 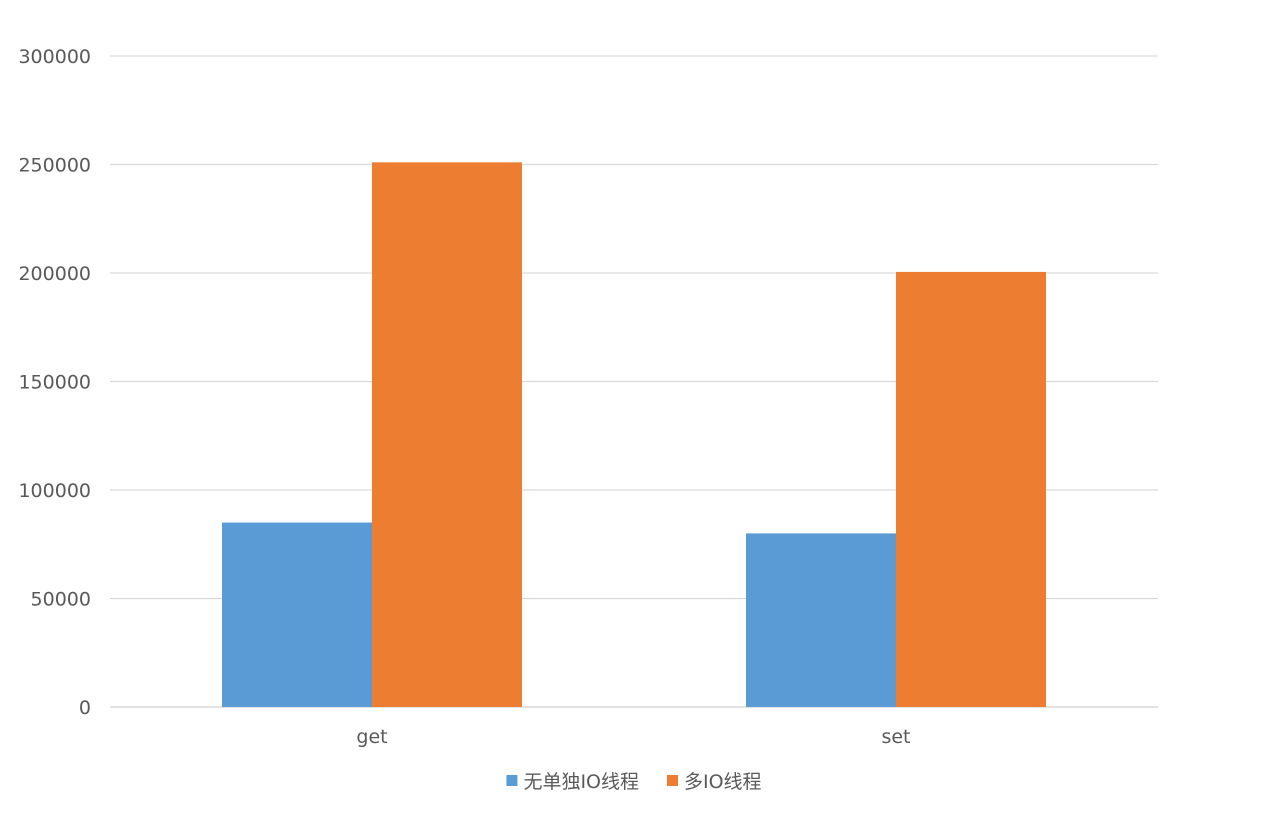 I want to click on y-tick-label: 150000, so click(x=54, y=383).